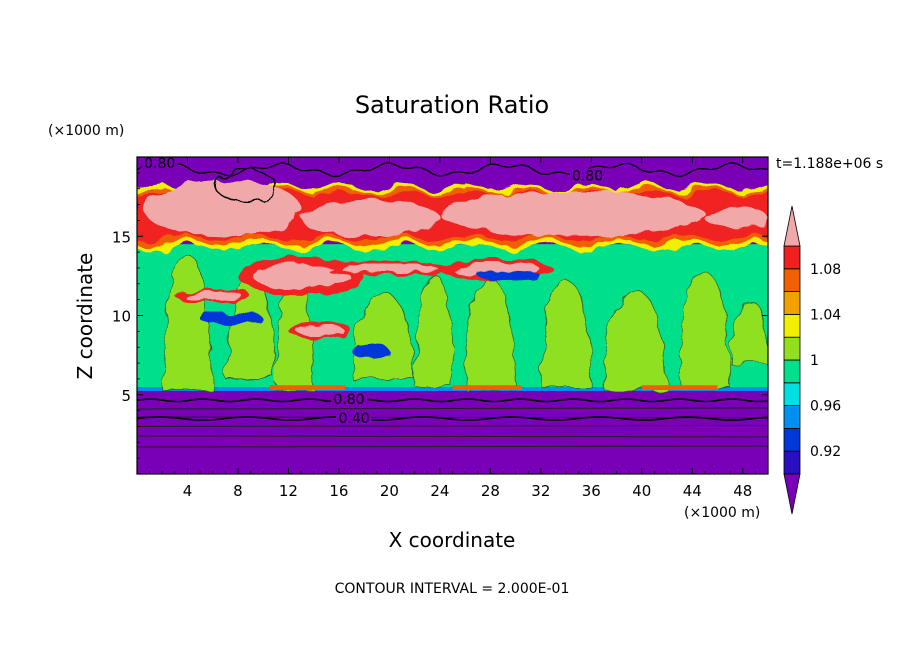 Image resolution: width=904 pixels, height=654 pixels. I want to click on y-tick-label: 5, so click(126, 396).